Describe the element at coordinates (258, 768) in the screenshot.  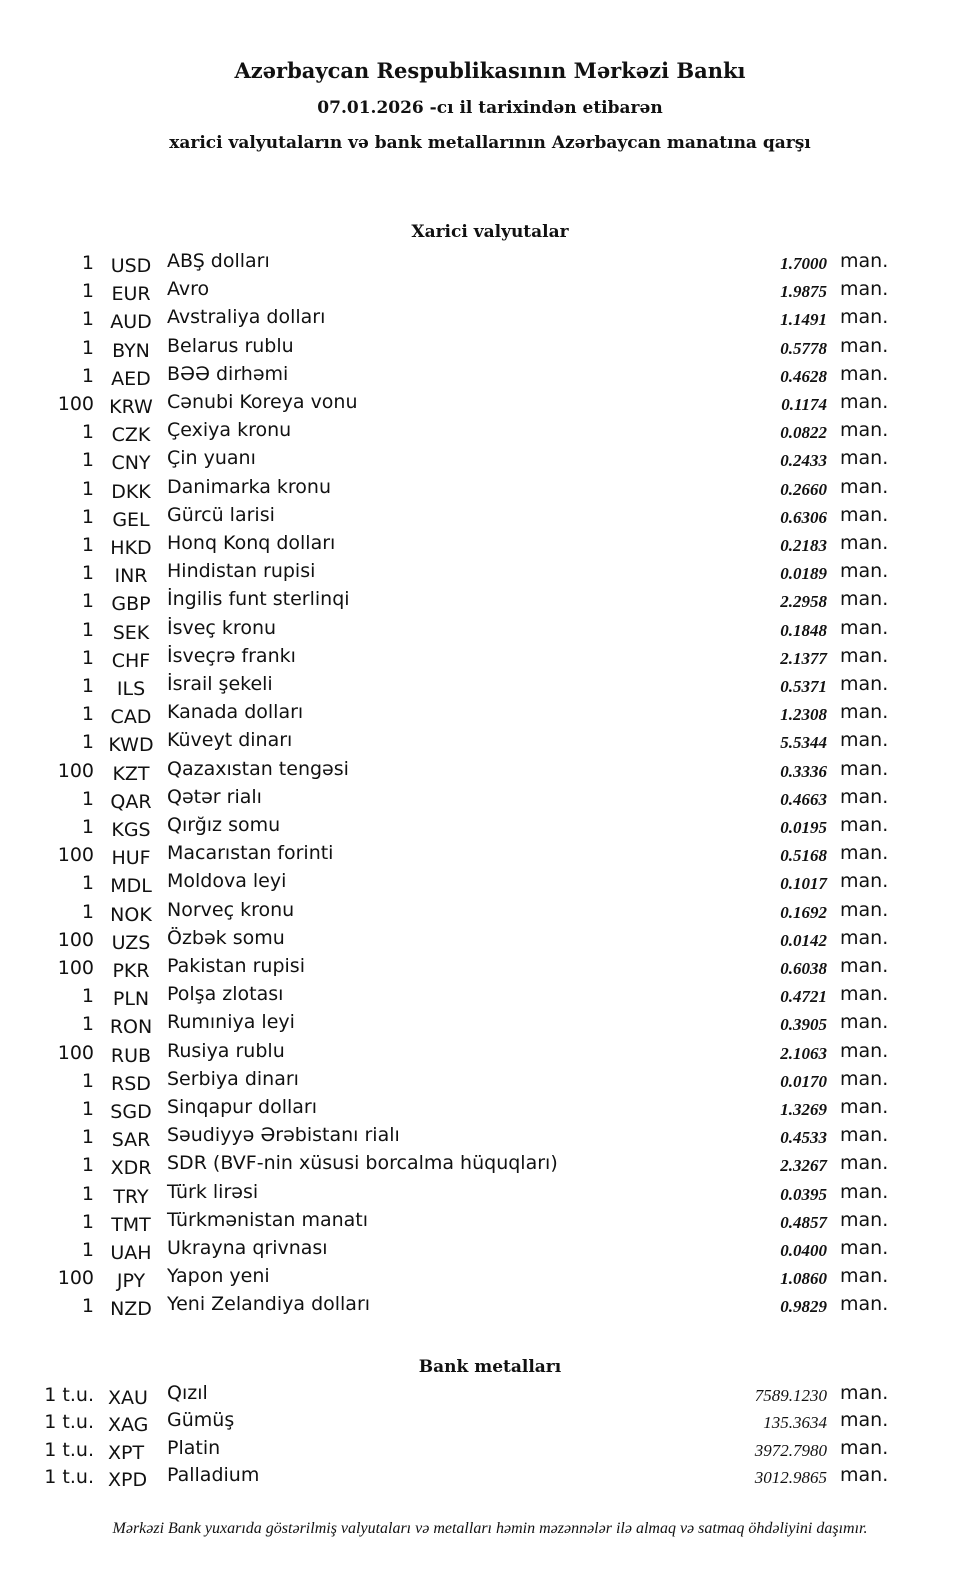
I see `currency-name: Qazaxıstan tengəsi` at that location.